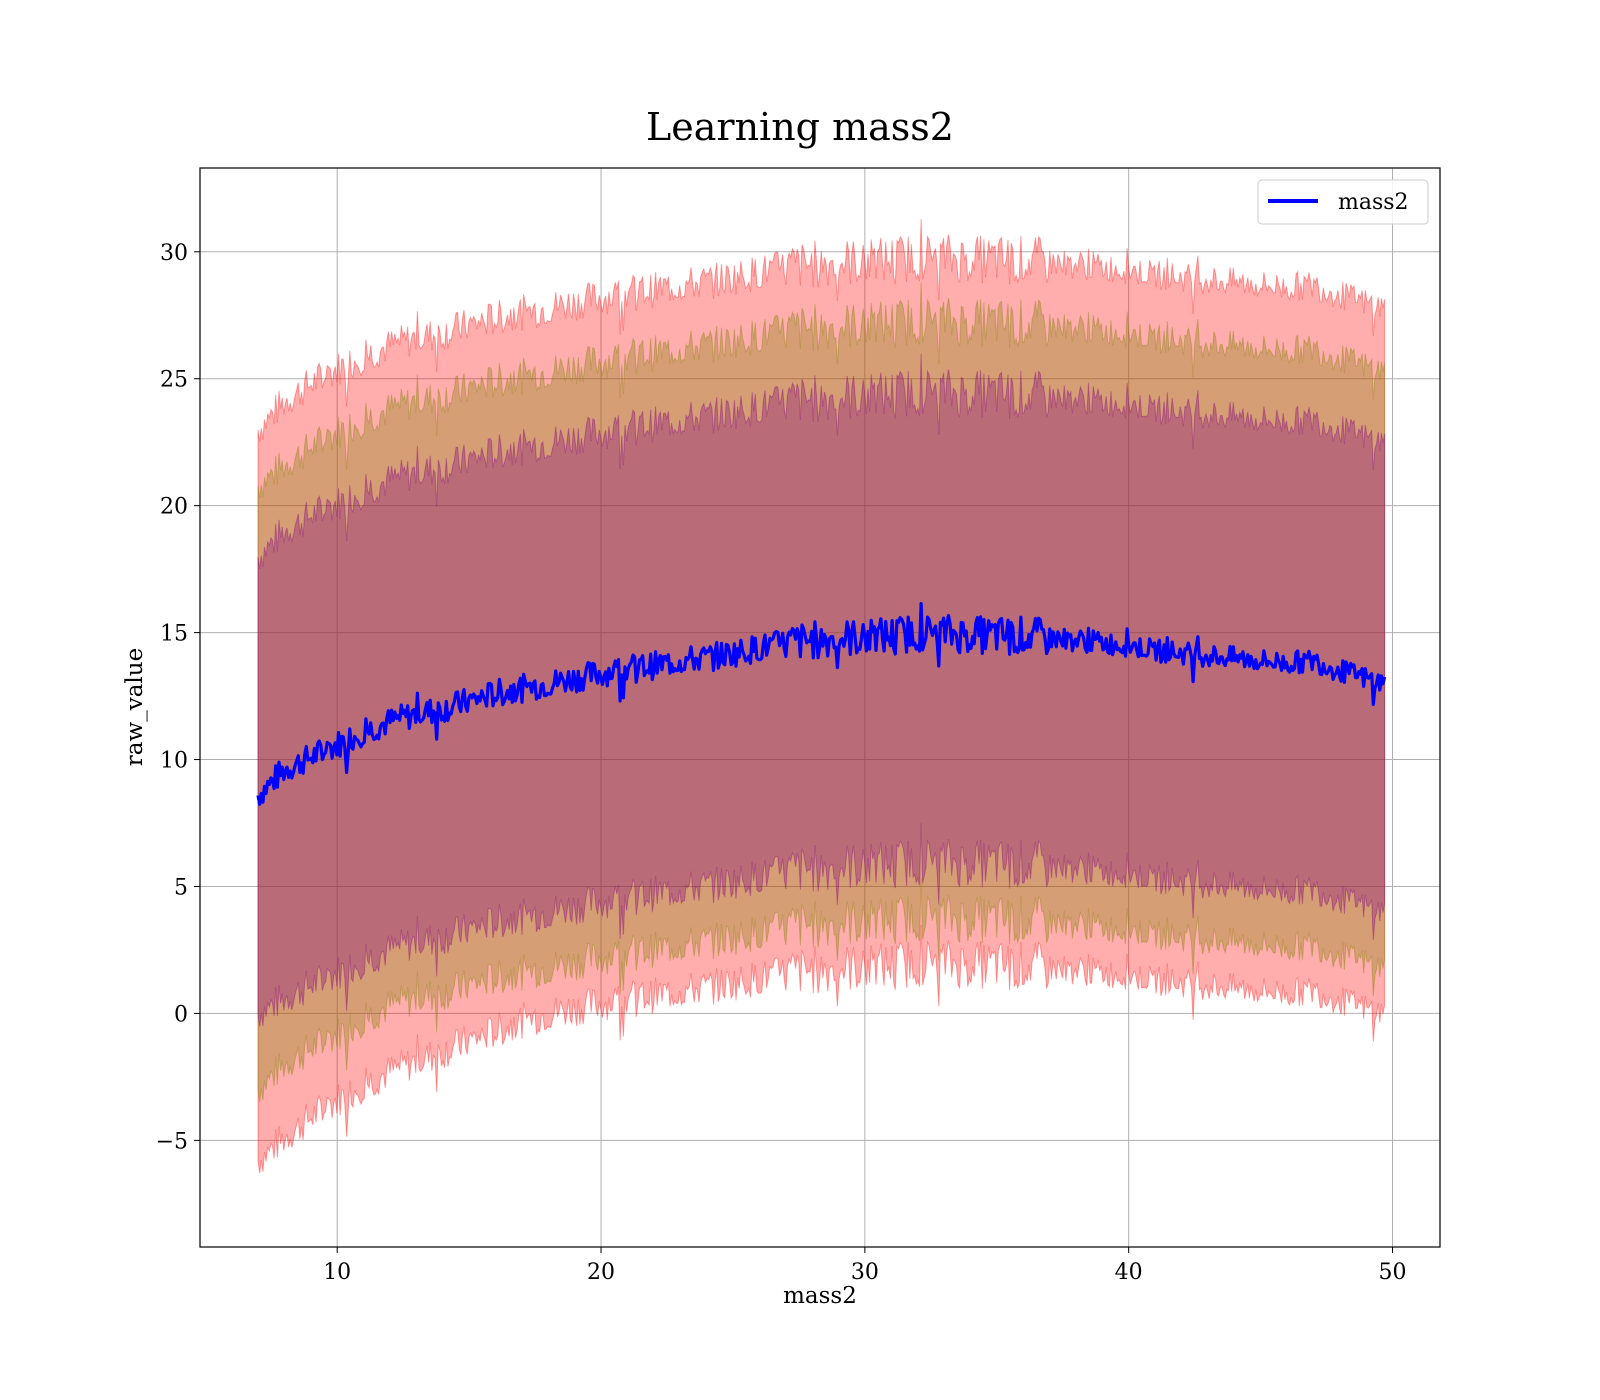 The image size is (1600, 1400). Describe the element at coordinates (1393, 1272) in the screenshot. I see `x-tick-label-4: 50` at that location.